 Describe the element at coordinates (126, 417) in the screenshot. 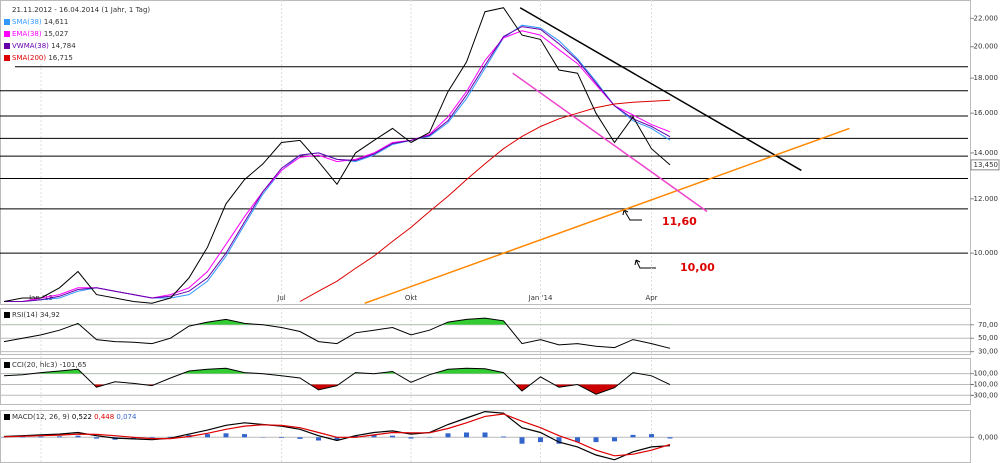

I see `legend-value: 0,074` at that location.